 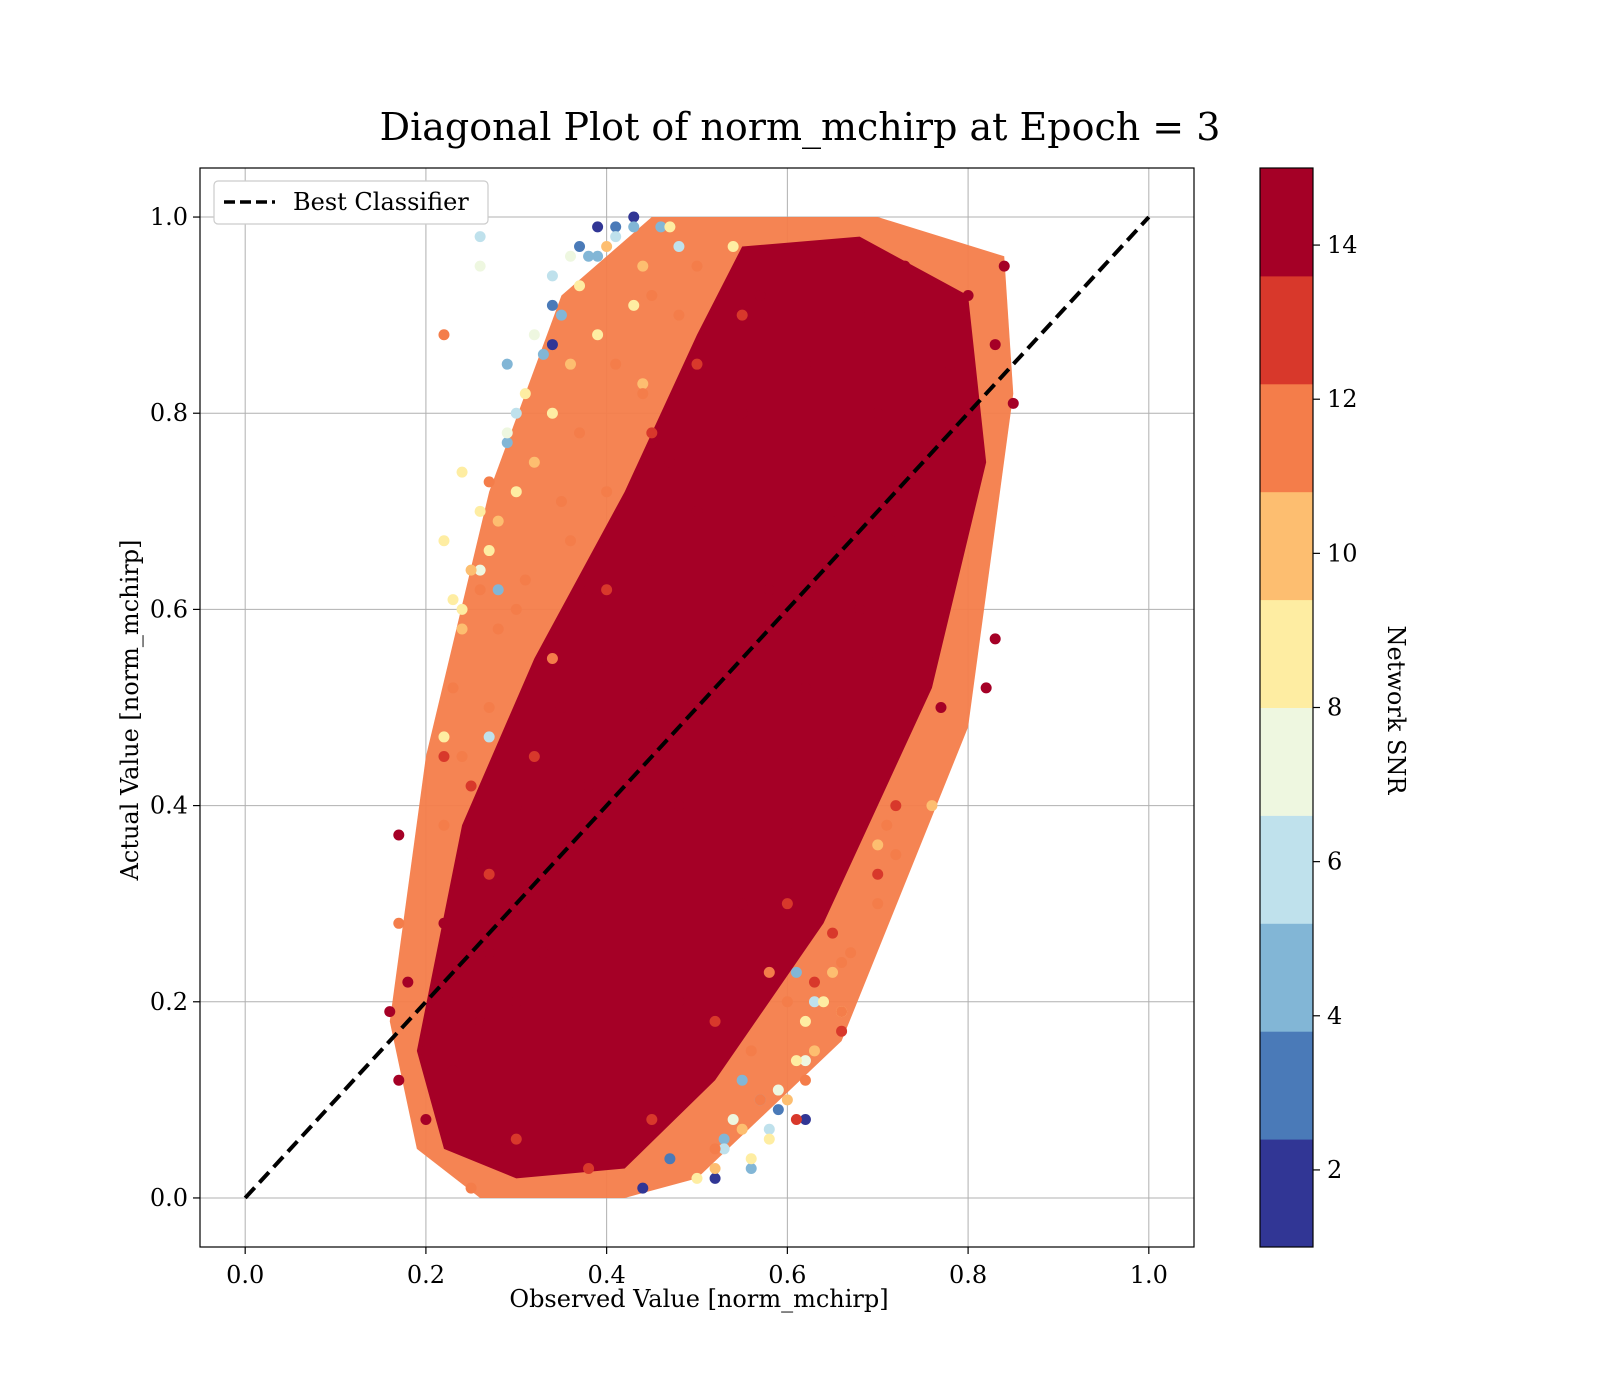 I want to click on legend-entry-best-classifier: Best Classifier, so click(x=381, y=202).